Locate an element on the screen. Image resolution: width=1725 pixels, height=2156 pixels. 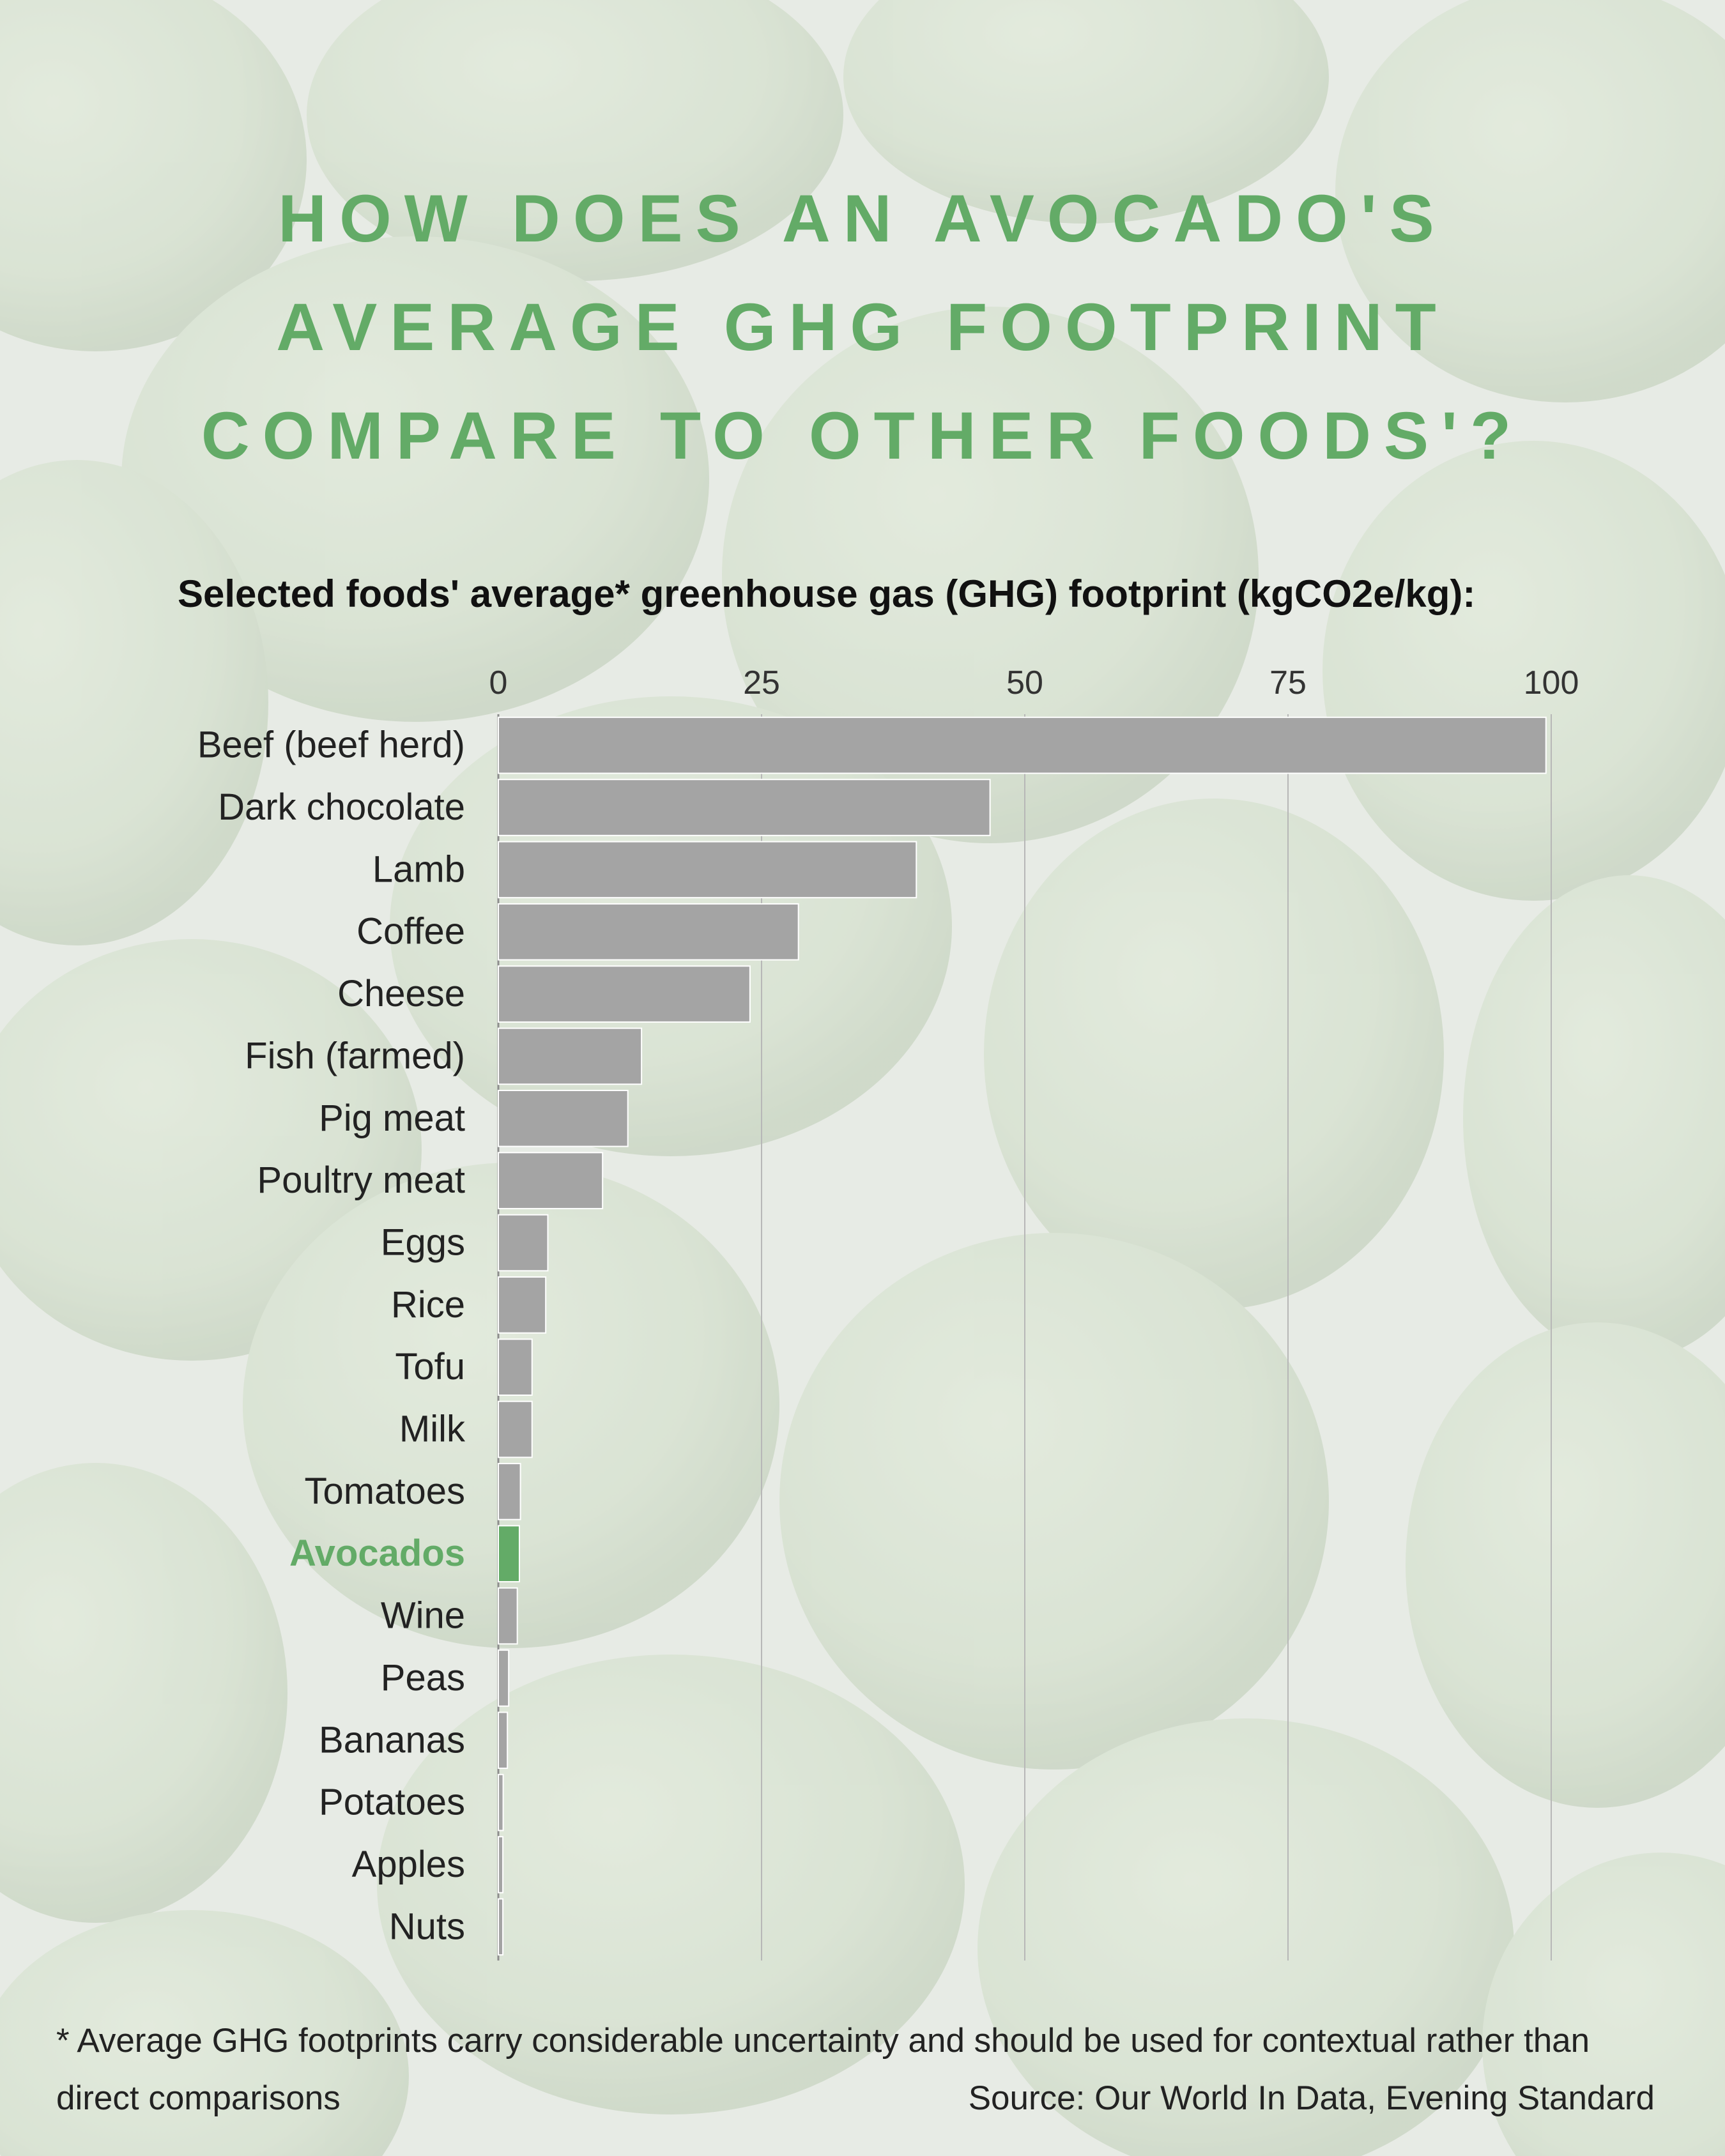
category-label: Apples is located at coordinates (408, 1864).